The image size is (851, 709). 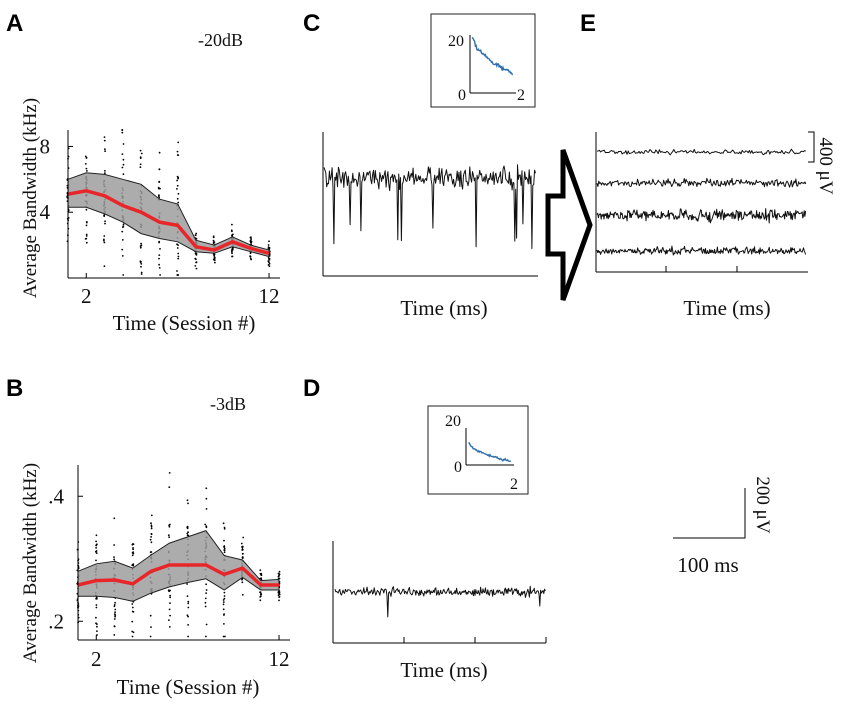 I want to click on panel-b-ylabel: Average Bandwidth (kHz), so click(x=30, y=563).